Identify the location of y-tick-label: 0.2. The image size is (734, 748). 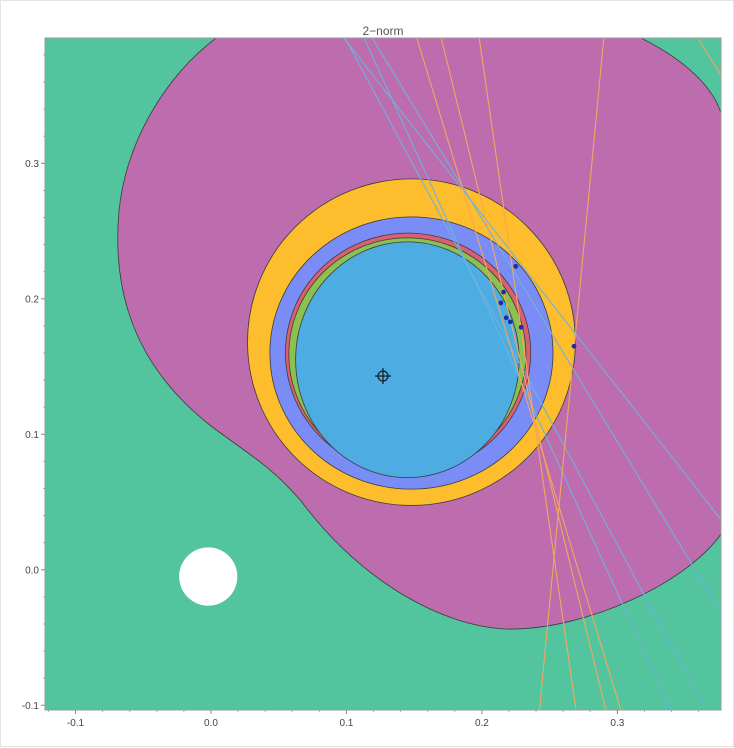
(32, 299).